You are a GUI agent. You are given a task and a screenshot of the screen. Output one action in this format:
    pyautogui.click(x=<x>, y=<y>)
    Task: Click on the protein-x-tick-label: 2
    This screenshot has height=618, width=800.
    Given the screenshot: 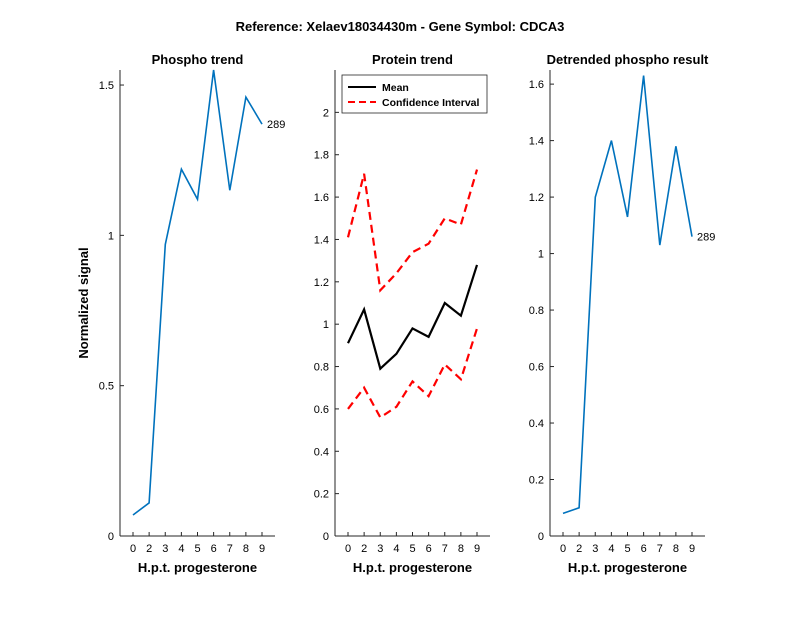 What is the action you would take?
    pyautogui.click(x=364, y=549)
    